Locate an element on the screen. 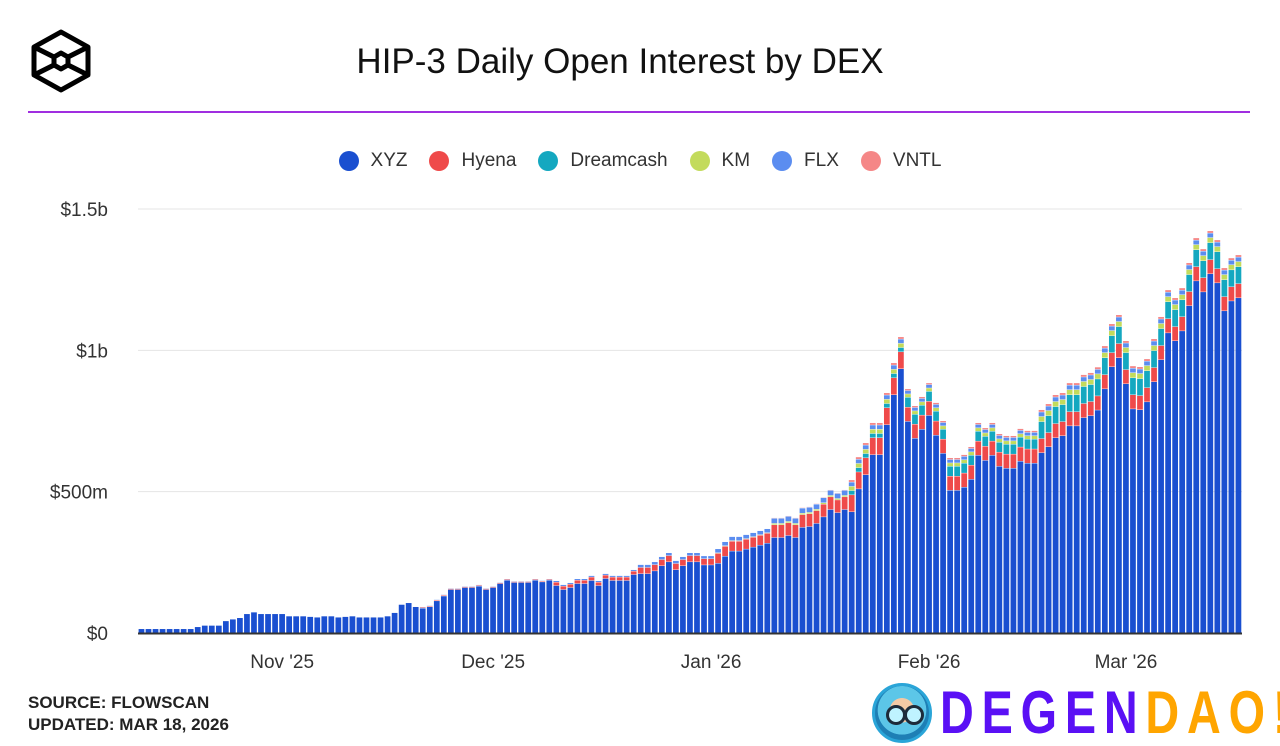  legend-item-dreamcash: Dreamcash is located at coordinates (603, 161).